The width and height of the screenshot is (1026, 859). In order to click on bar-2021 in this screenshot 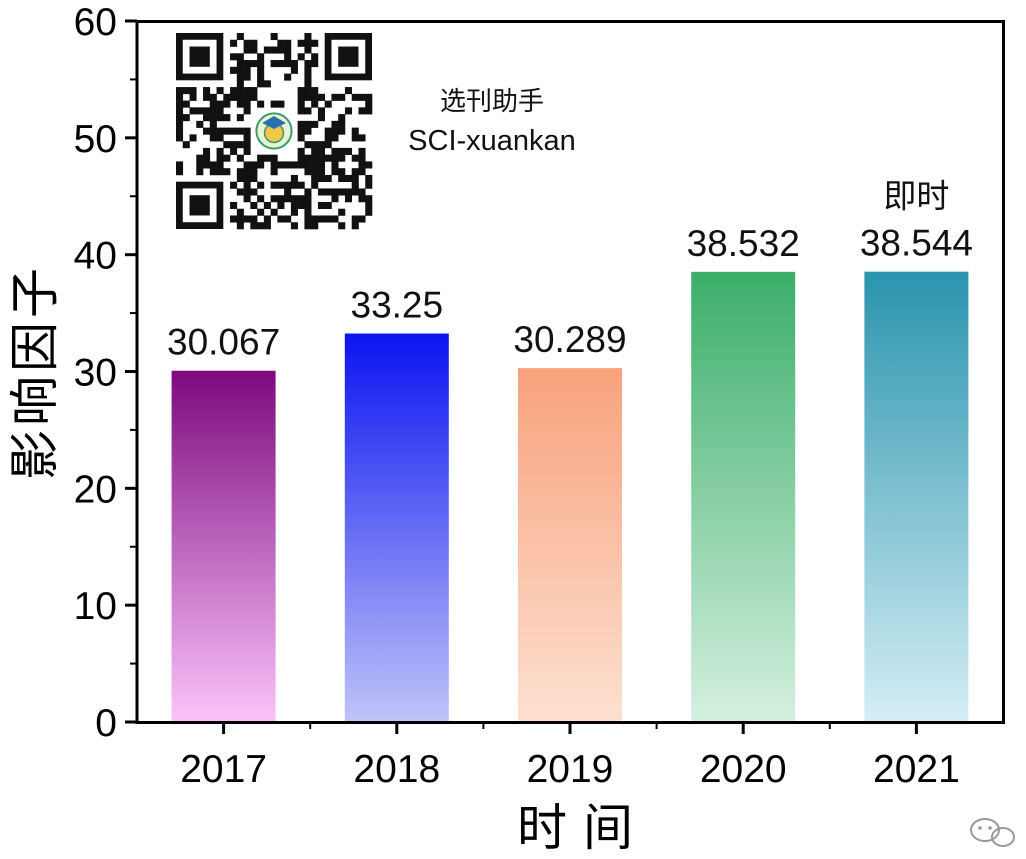, I will do `click(916, 496)`.